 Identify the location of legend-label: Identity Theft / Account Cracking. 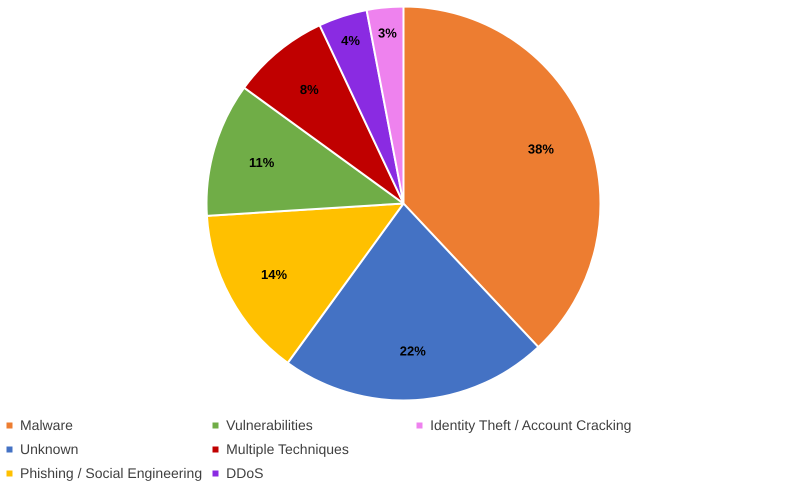
(531, 425).